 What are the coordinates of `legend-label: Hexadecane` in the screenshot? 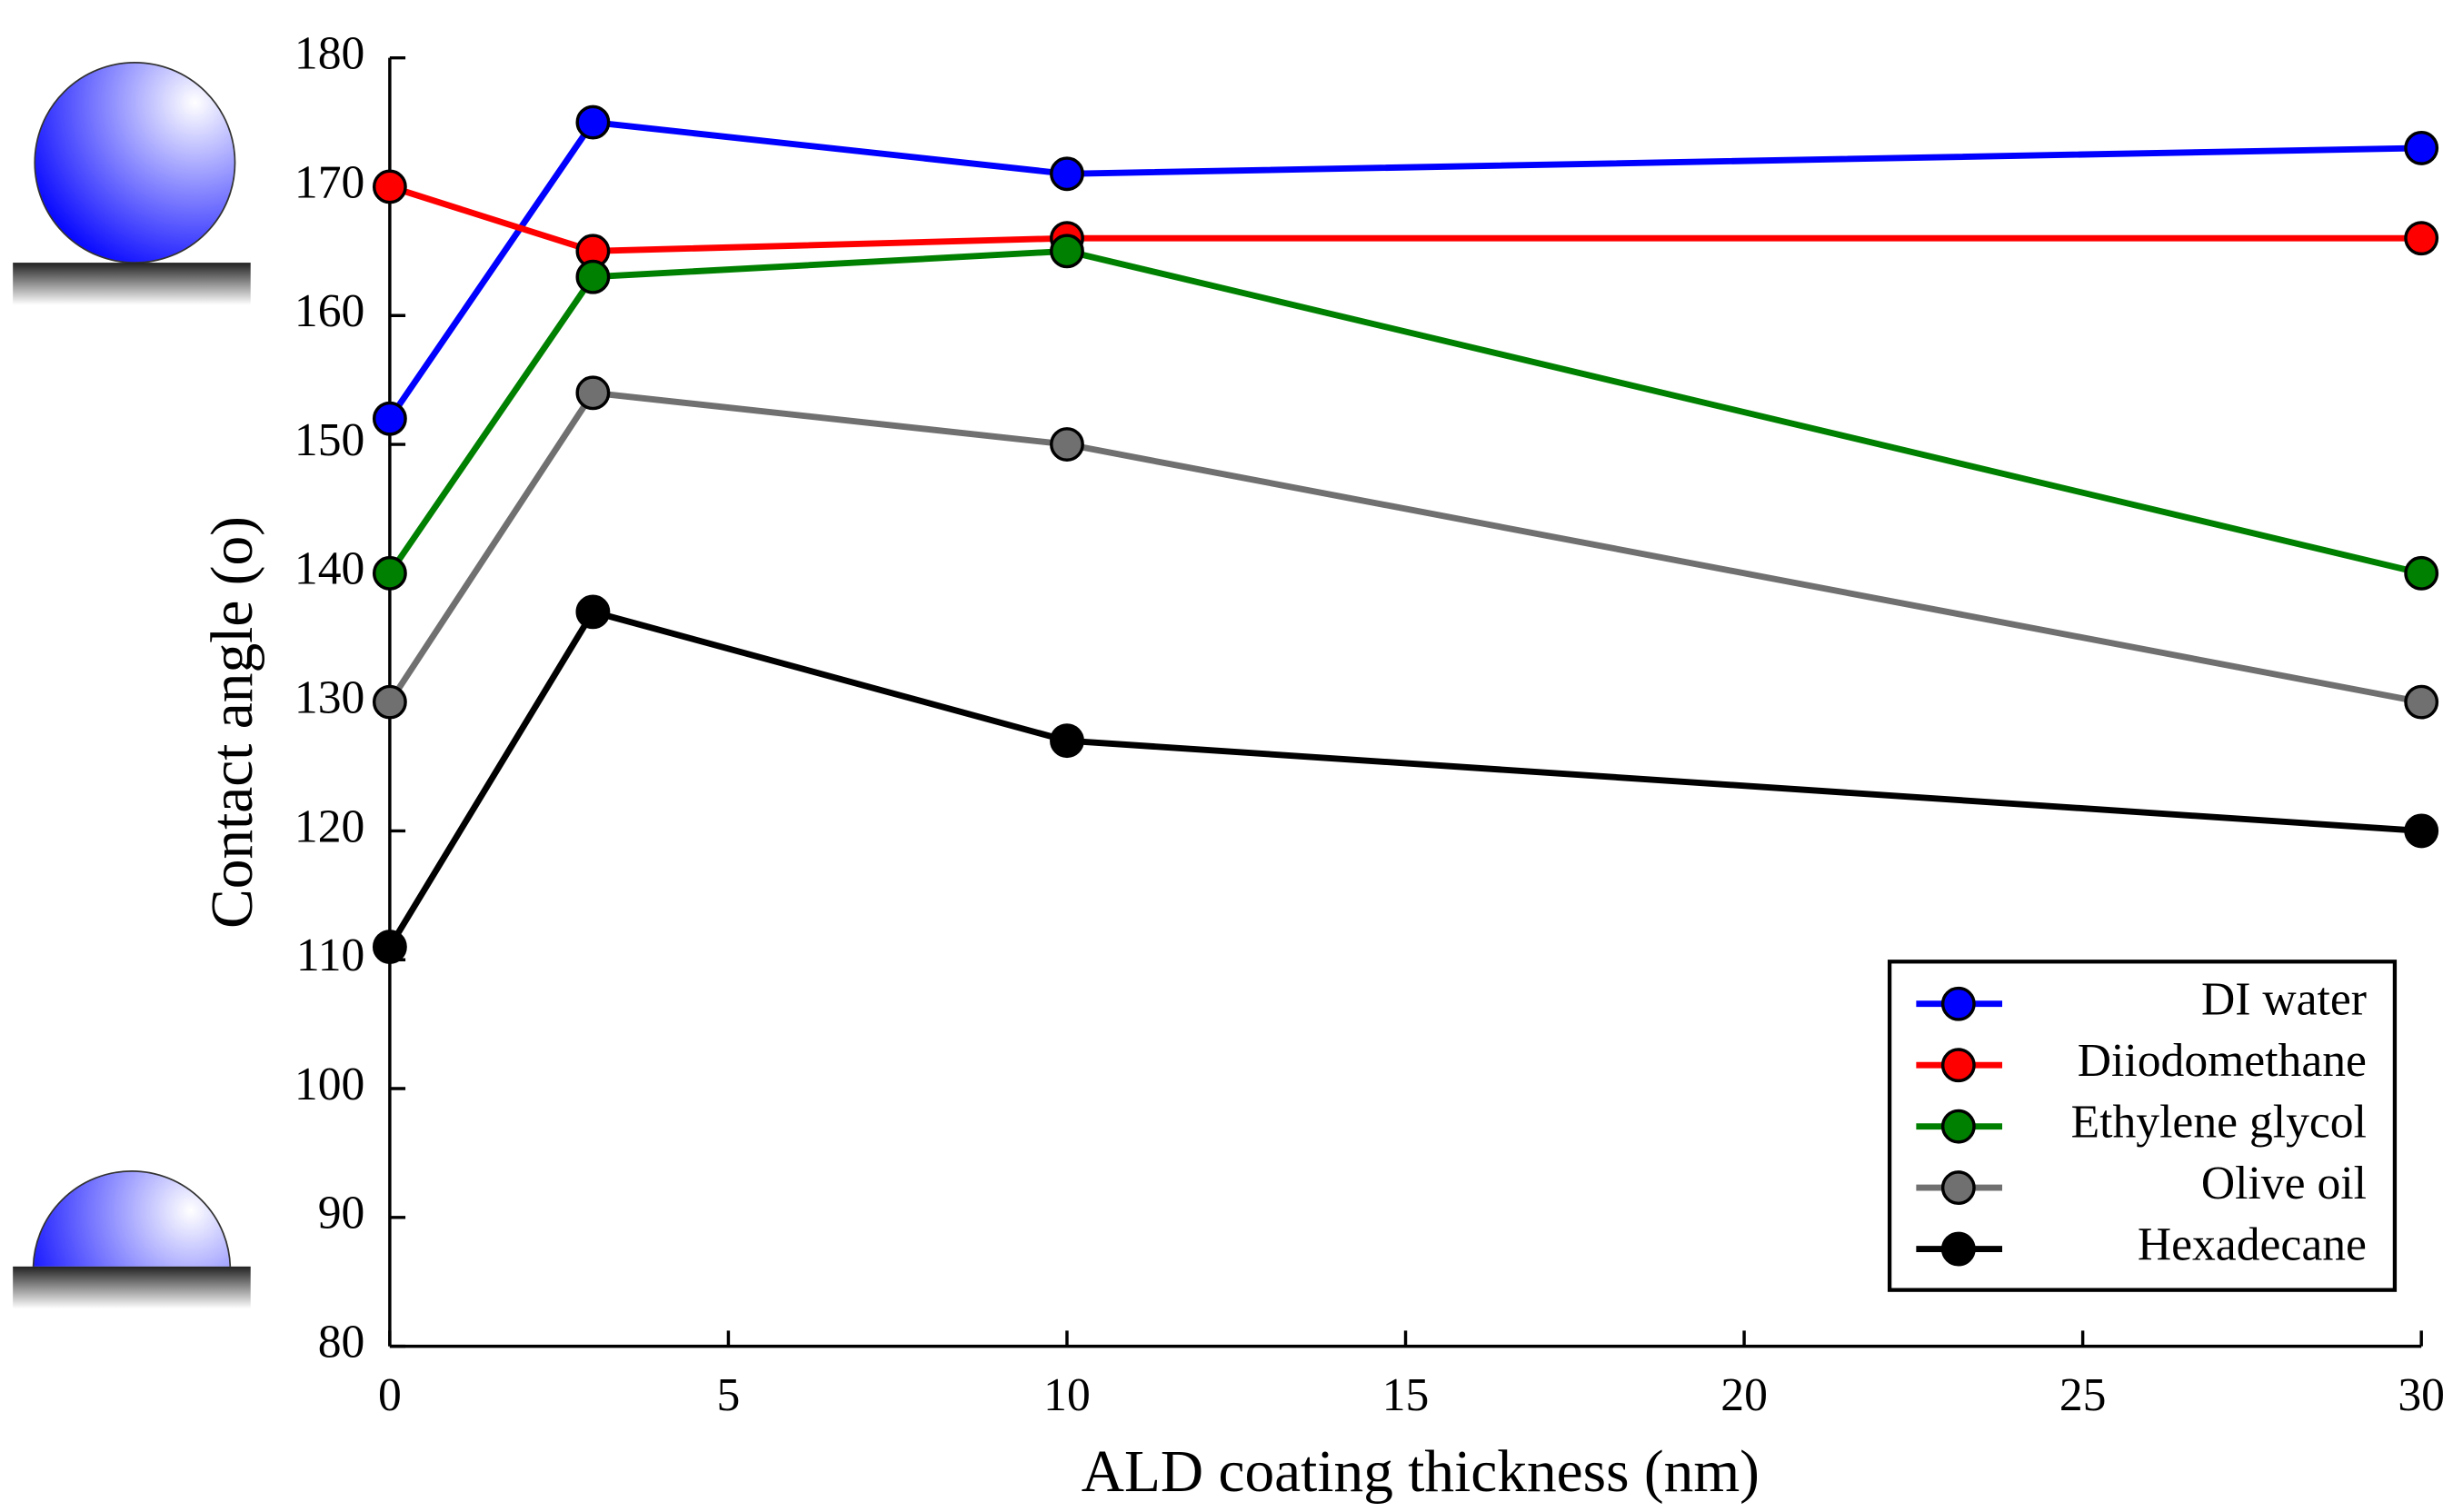 It's located at (2252, 1244).